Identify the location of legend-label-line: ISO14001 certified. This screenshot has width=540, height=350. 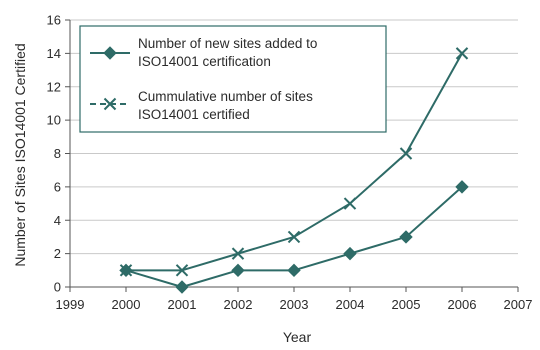
(194, 114).